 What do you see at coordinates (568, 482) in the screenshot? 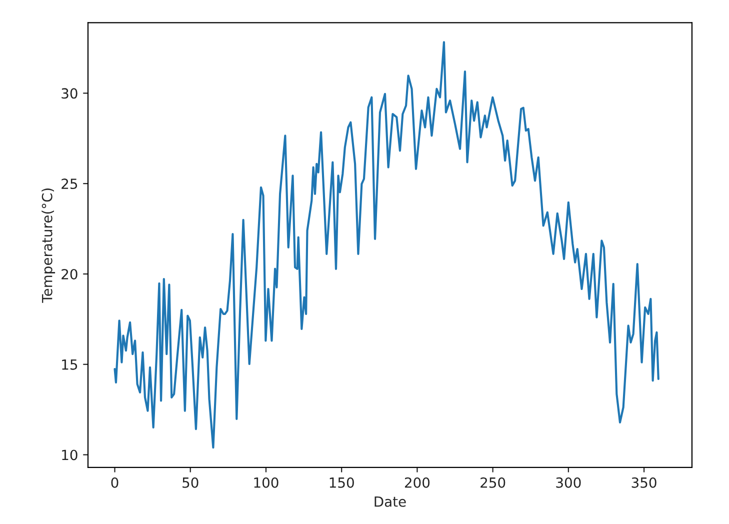
I see `x-tick-label: 300` at bounding box center [568, 482].